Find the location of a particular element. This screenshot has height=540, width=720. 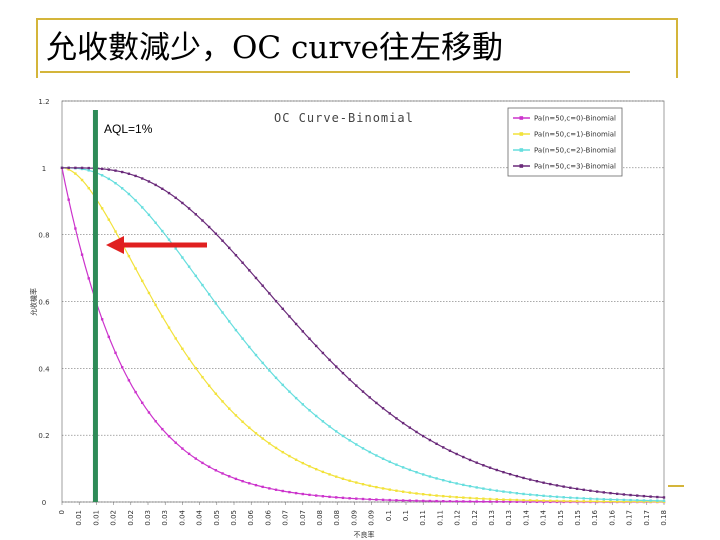

corner-mark is located at coordinates (676, 486).